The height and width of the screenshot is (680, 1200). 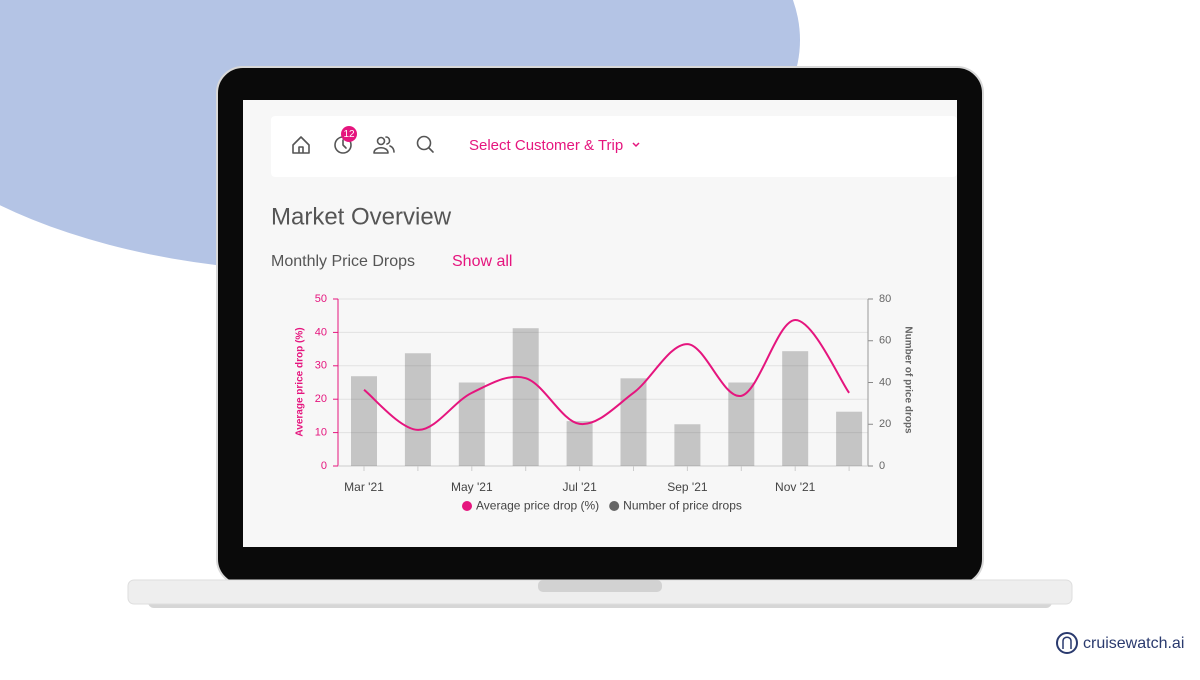 What do you see at coordinates (324, 466) in the screenshot?
I see `y-tick-label: 0` at bounding box center [324, 466].